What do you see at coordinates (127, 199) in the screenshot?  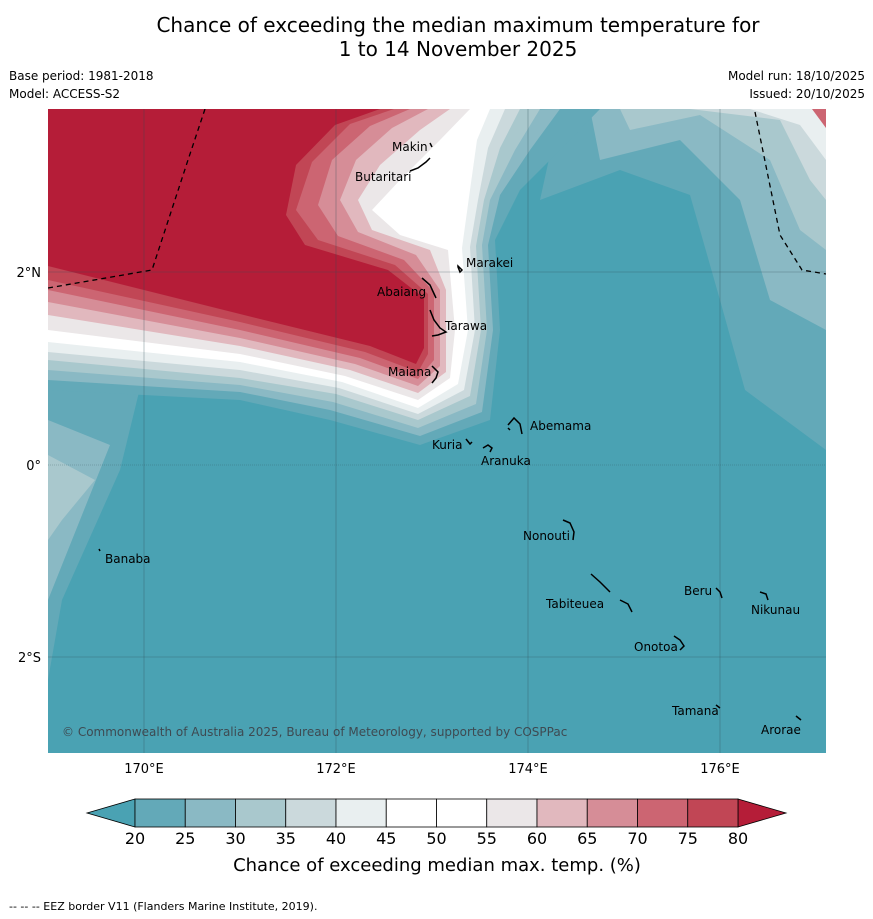 I see `eez-border-west` at bounding box center [127, 199].